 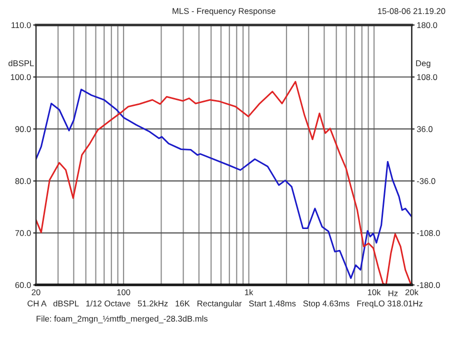 What do you see at coordinates (23, 129) in the screenshot?
I see `y-tick-label: 90.0` at bounding box center [23, 129].